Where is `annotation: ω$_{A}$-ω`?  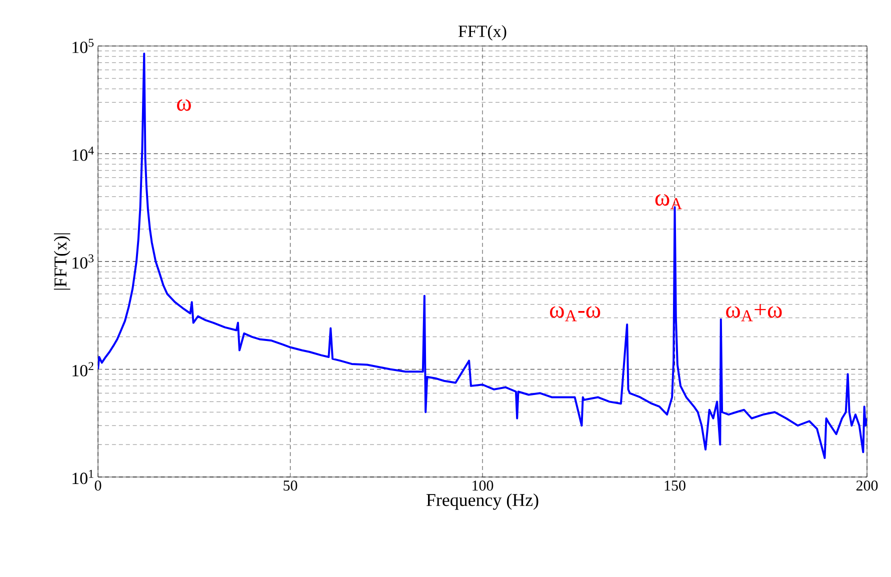 annotation: ω$_{A}$-ω is located at coordinates (575, 314).